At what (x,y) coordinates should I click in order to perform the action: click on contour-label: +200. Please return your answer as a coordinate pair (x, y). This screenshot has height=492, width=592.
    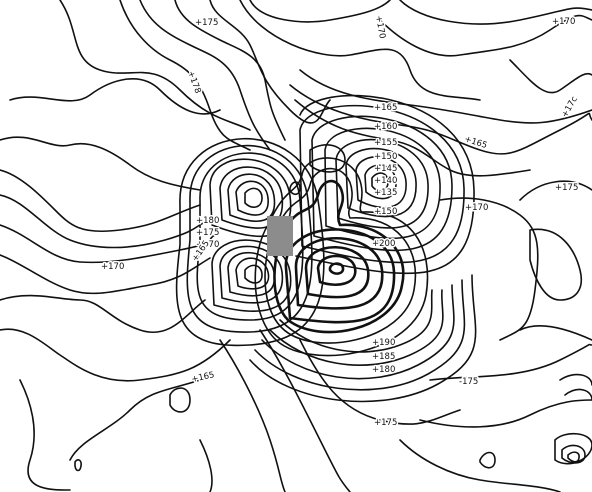
    Looking at the image, I should click on (383, 244).